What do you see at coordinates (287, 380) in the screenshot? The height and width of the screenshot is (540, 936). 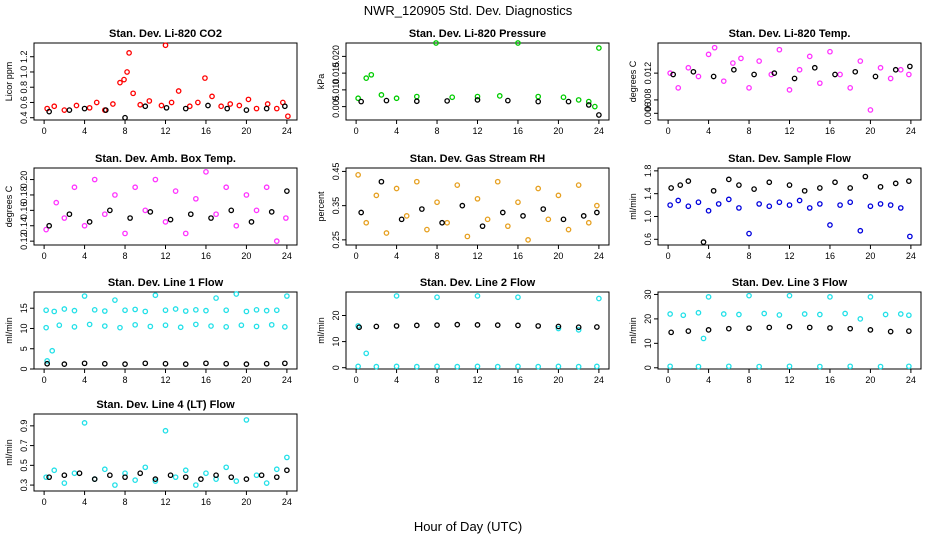 I see `x-tick-label: 24` at bounding box center [287, 380].